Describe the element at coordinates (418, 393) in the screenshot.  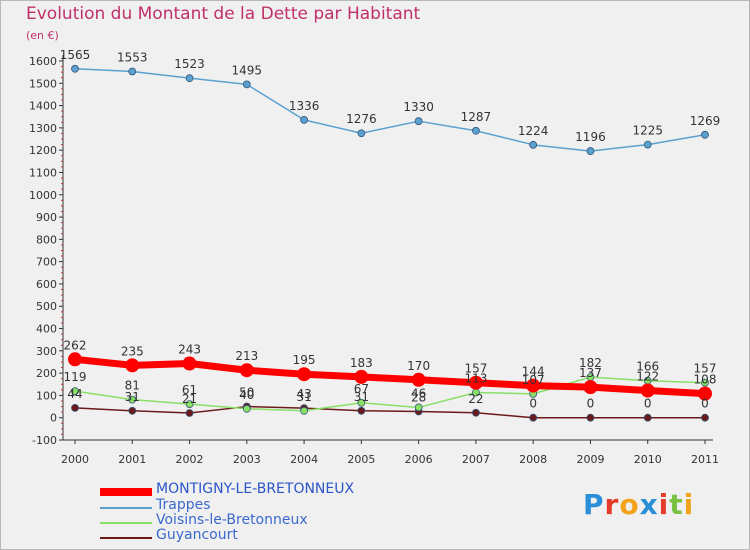
I see `data-label: 46` at that location.